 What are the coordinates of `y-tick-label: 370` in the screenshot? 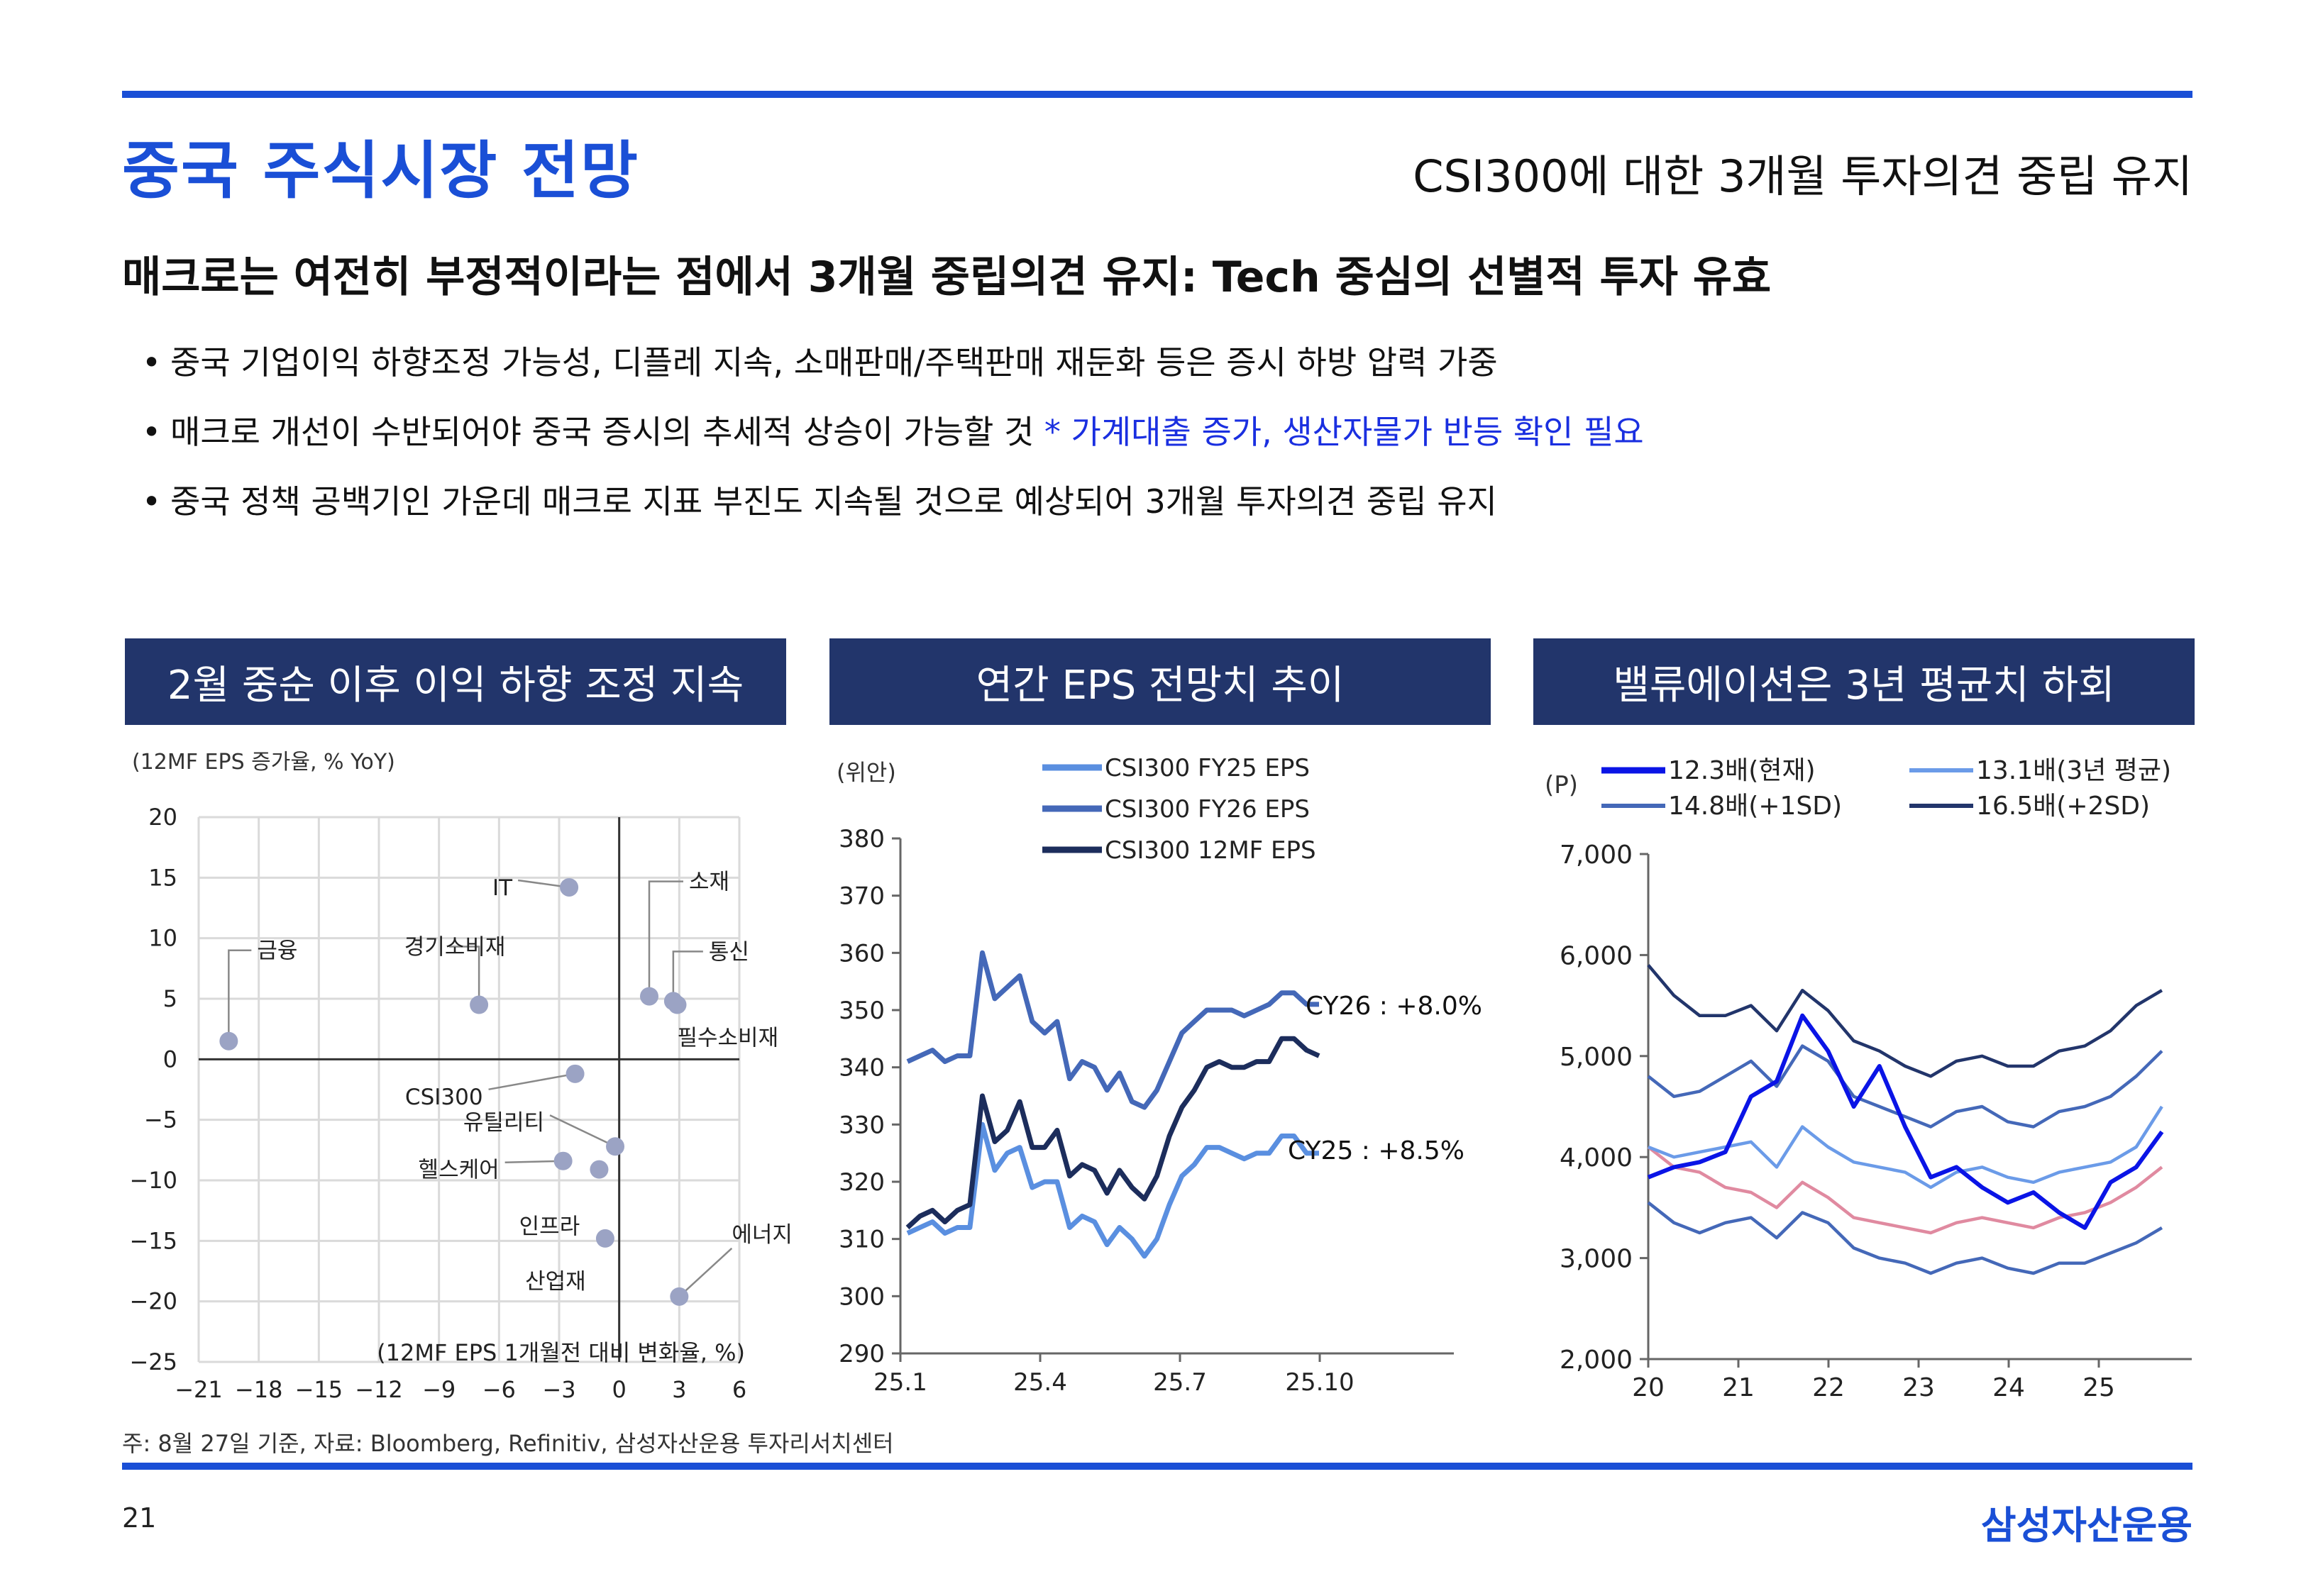 It's located at (862, 896).